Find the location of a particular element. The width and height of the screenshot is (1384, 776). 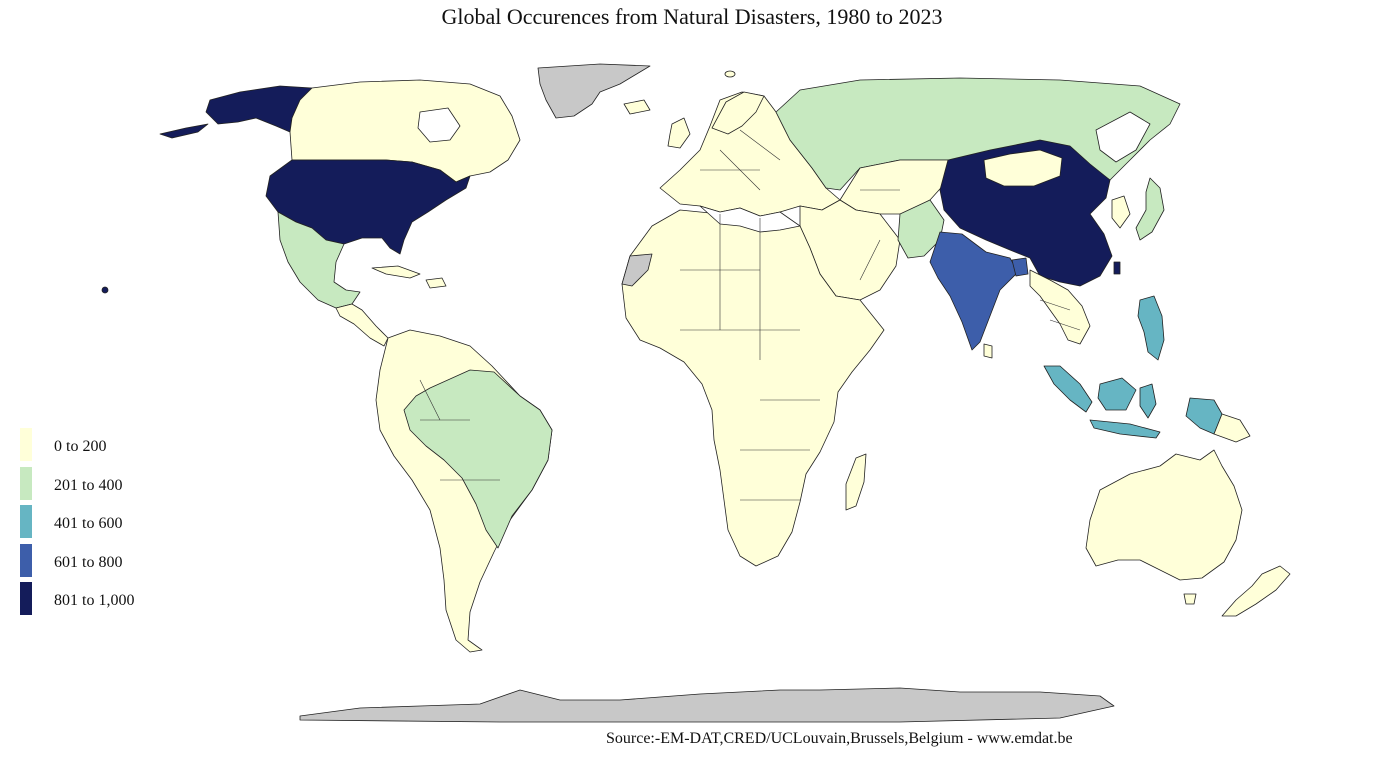

okhotsk-sea is located at coordinates (1123, 137).